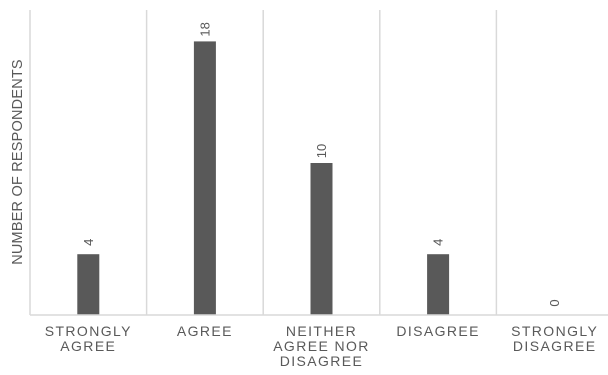 This screenshot has height=375, width=608. Describe the element at coordinates (438, 331) in the screenshot. I see `category-label: DISAGREE` at that location.